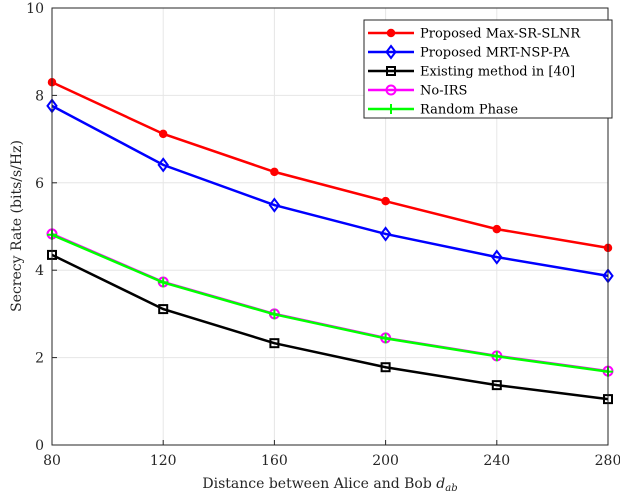 This screenshot has height=494, width=620. I want to click on y-tick-label: 4, so click(39, 271).